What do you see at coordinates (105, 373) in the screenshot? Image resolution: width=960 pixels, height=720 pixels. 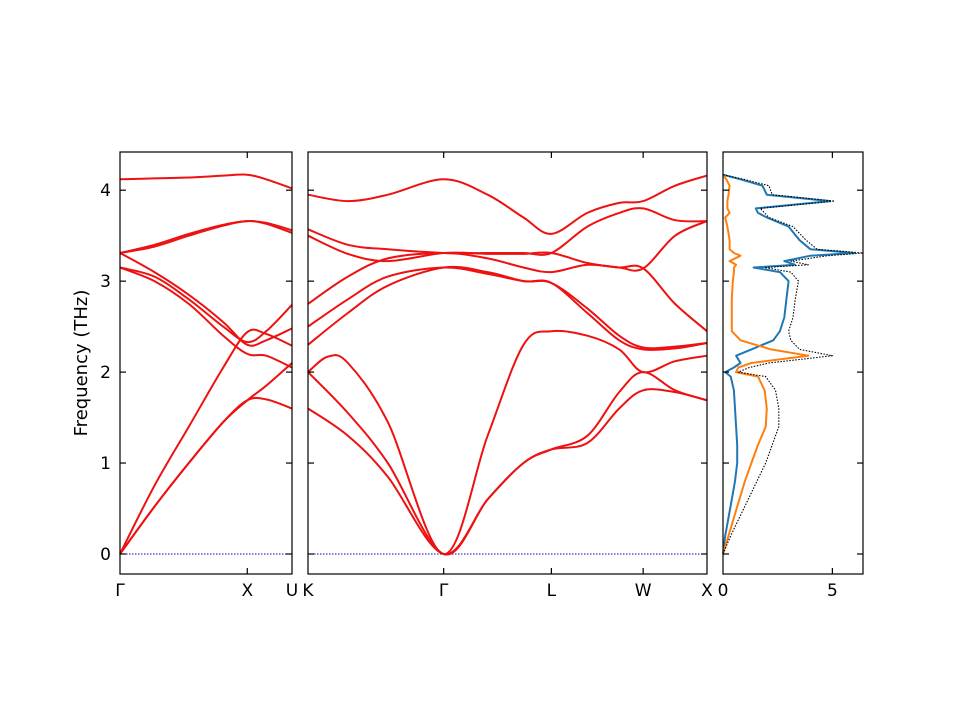 I see `y-tick-label: 2` at bounding box center [105, 373].